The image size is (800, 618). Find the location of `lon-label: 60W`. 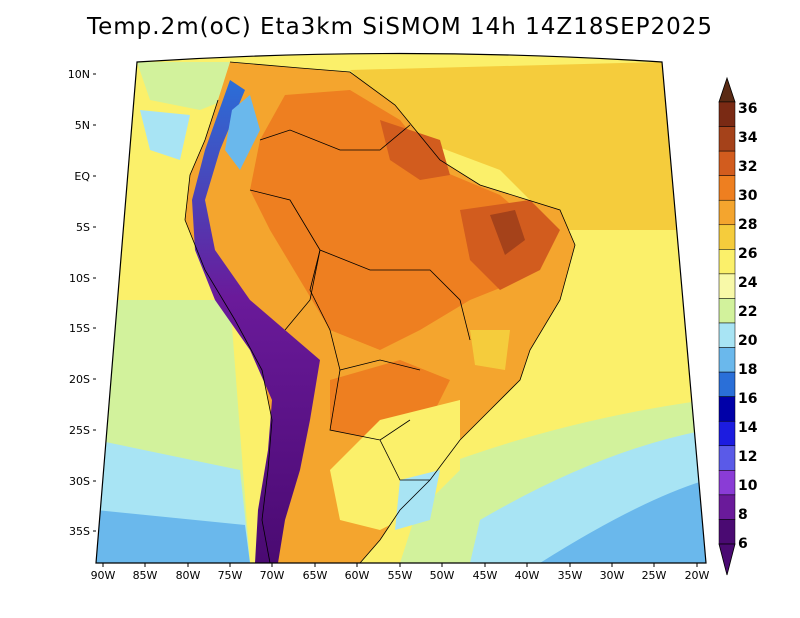

lon-label: 60W is located at coordinates (357, 575).